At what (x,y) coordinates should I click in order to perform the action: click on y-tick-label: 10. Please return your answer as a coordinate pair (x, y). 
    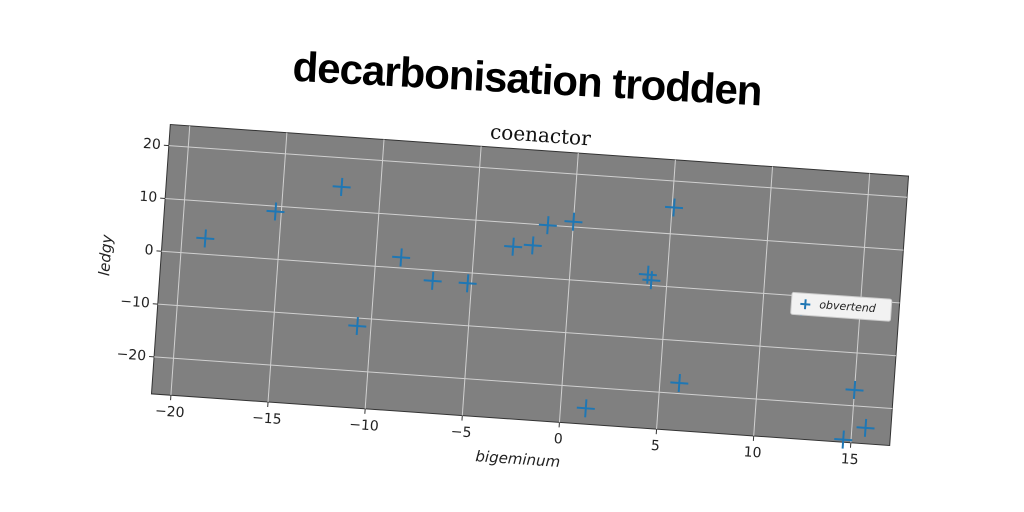
    Looking at the image, I should click on (148, 197).